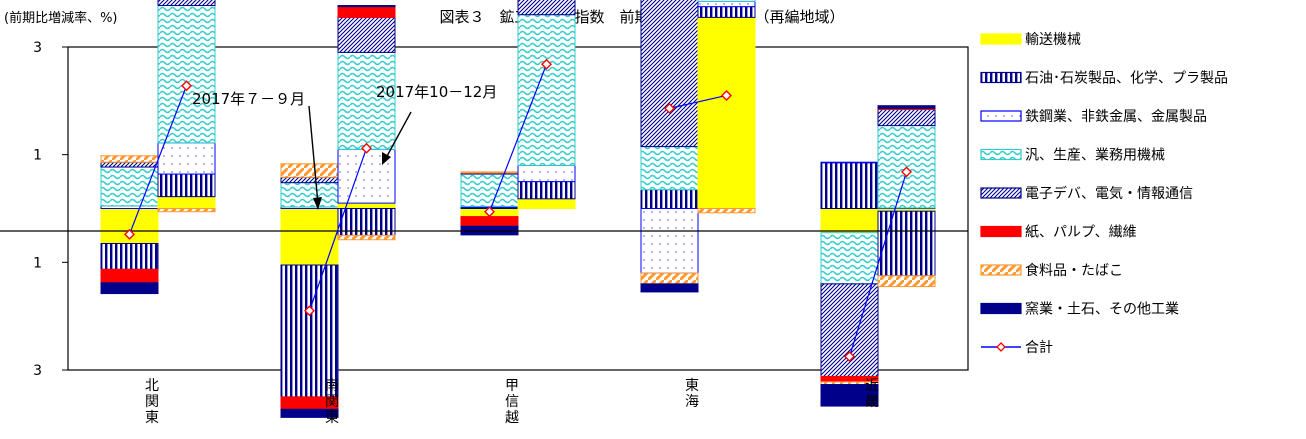 This screenshot has width=1306, height=439. Describe the element at coordinates (872, 402) in the screenshot. I see `x-category-label: 畿` at that location.